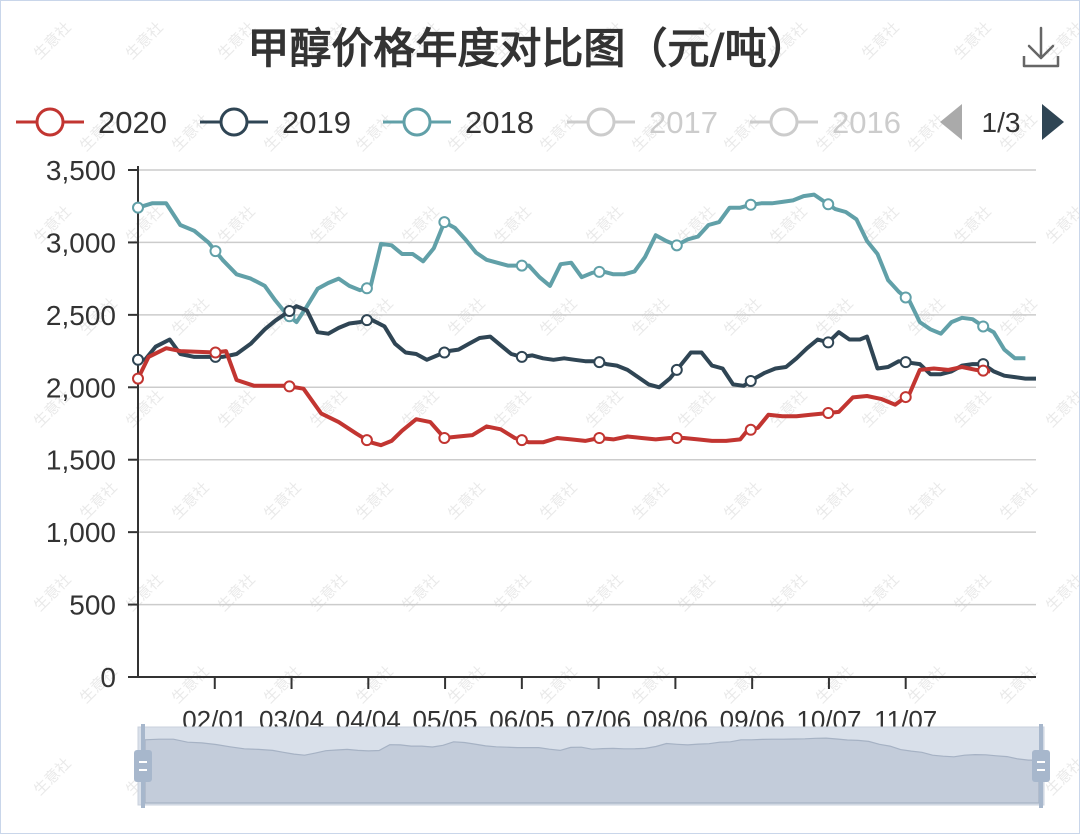 The image size is (1080, 834). What do you see at coordinates (81, 532) in the screenshot?
I see `y-tick-label: 1,000` at bounding box center [81, 532].